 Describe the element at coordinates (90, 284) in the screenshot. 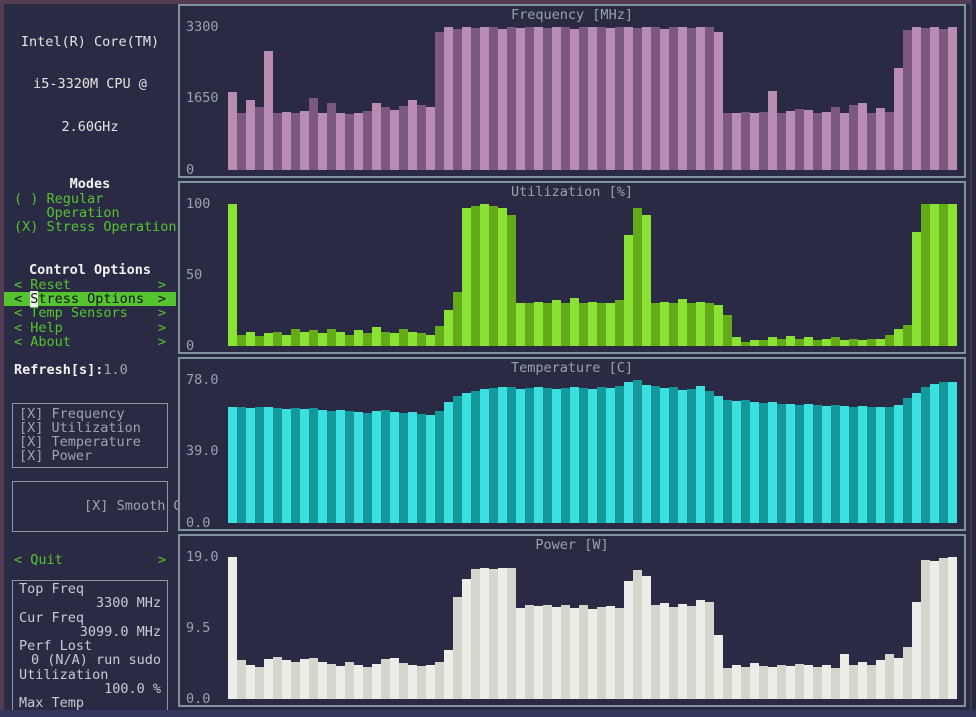

I see `menu-item-reset: < Reset >` at that location.